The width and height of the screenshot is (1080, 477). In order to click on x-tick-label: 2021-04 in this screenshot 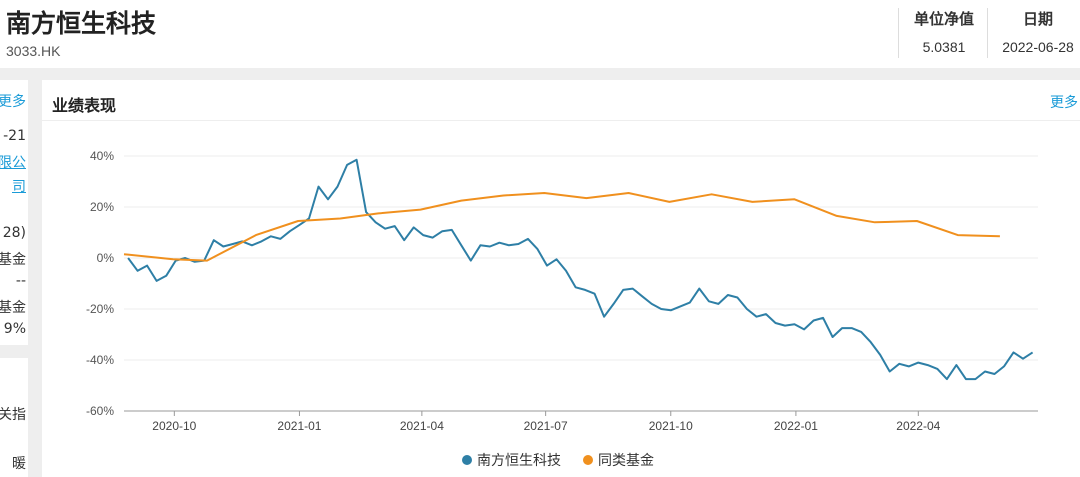, I will do `click(422, 426)`.